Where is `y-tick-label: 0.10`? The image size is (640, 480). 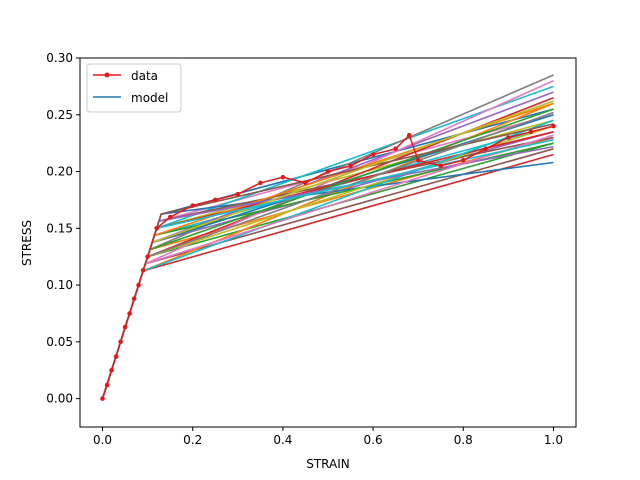
y-tick-label: 0.10 is located at coordinates (59, 285).